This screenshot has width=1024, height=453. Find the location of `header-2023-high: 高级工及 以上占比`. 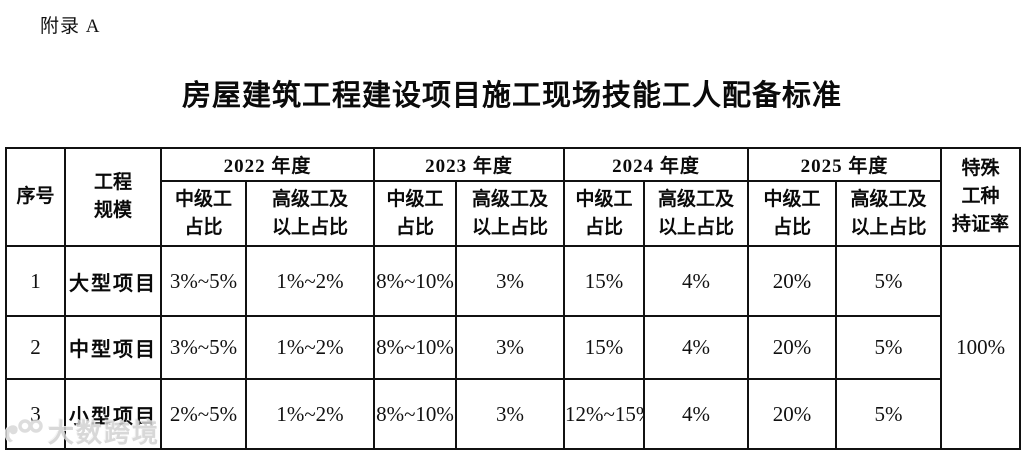

header-2023-high: 高级工及 以上占比 is located at coordinates (510, 213).